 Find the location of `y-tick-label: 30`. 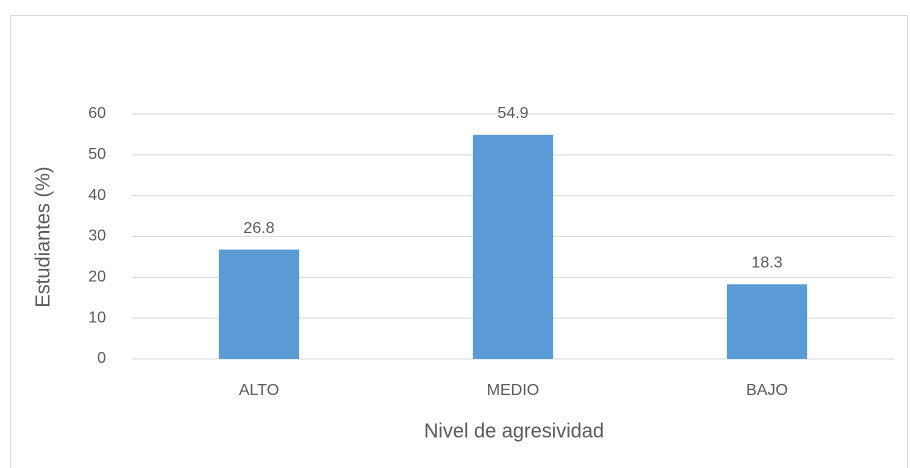

y-tick-label: 30 is located at coordinates (97, 236).